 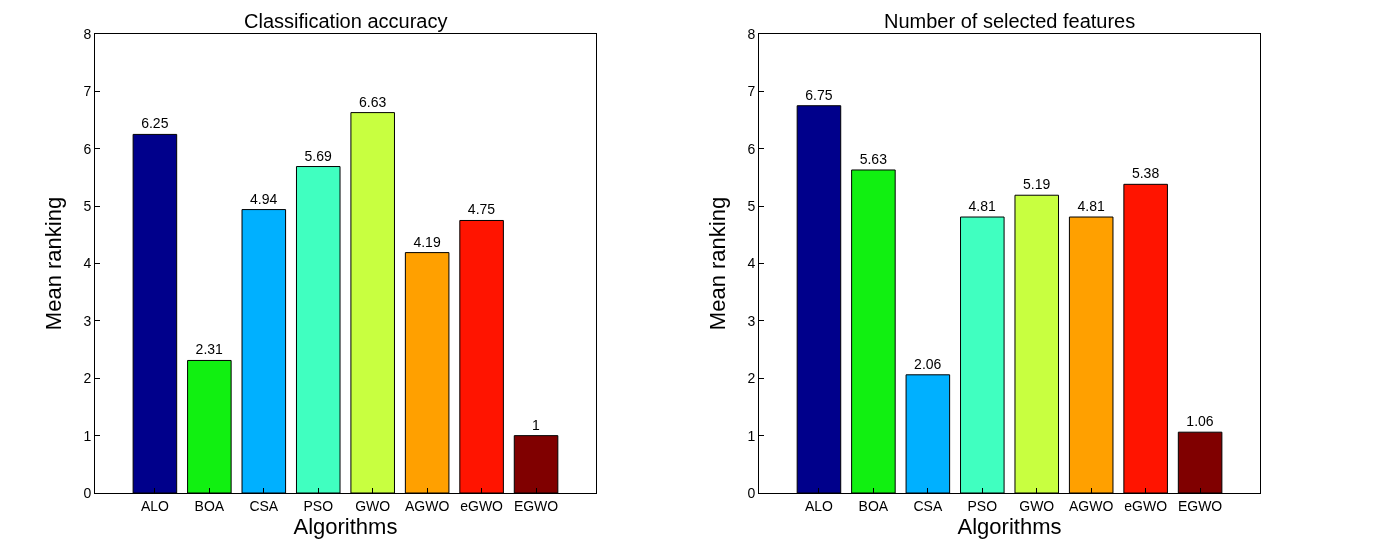 What do you see at coordinates (928, 363) in the screenshot?
I see `data-label: 2.06` at bounding box center [928, 363].